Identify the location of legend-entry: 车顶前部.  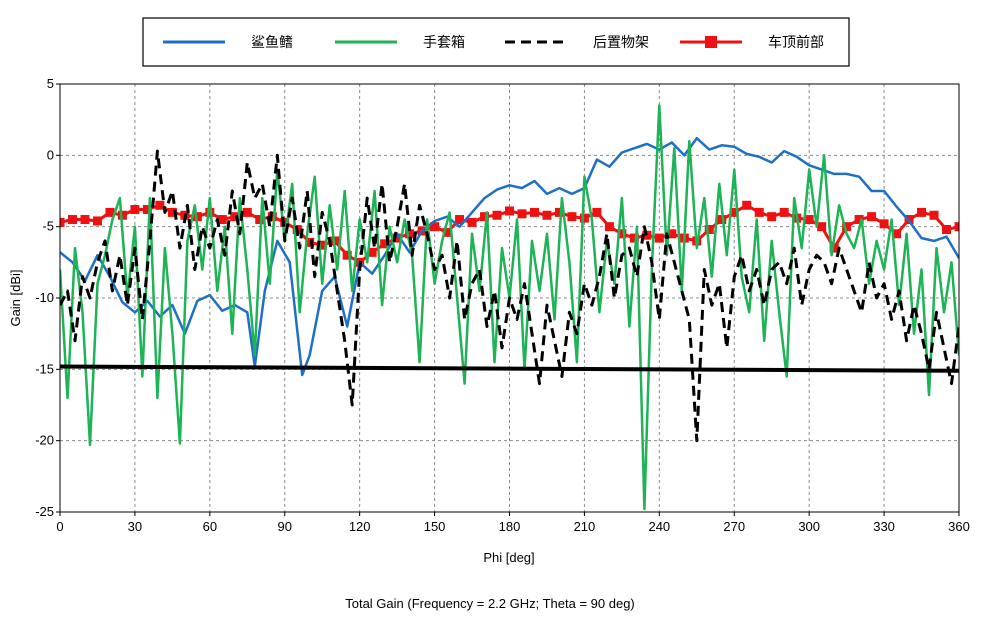
(752, 42).